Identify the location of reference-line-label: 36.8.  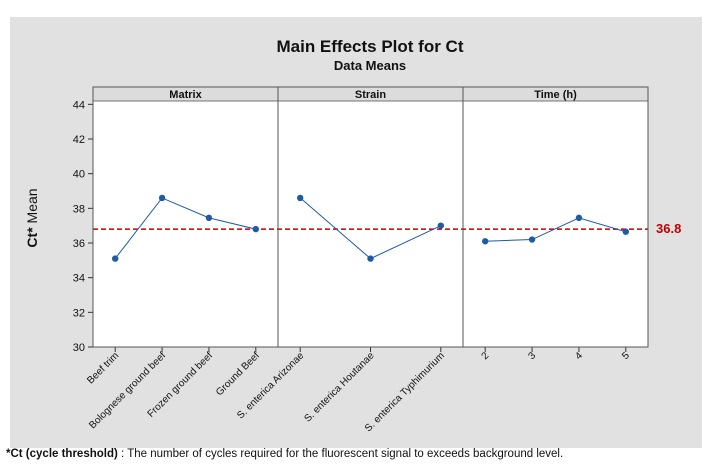
(668, 228).